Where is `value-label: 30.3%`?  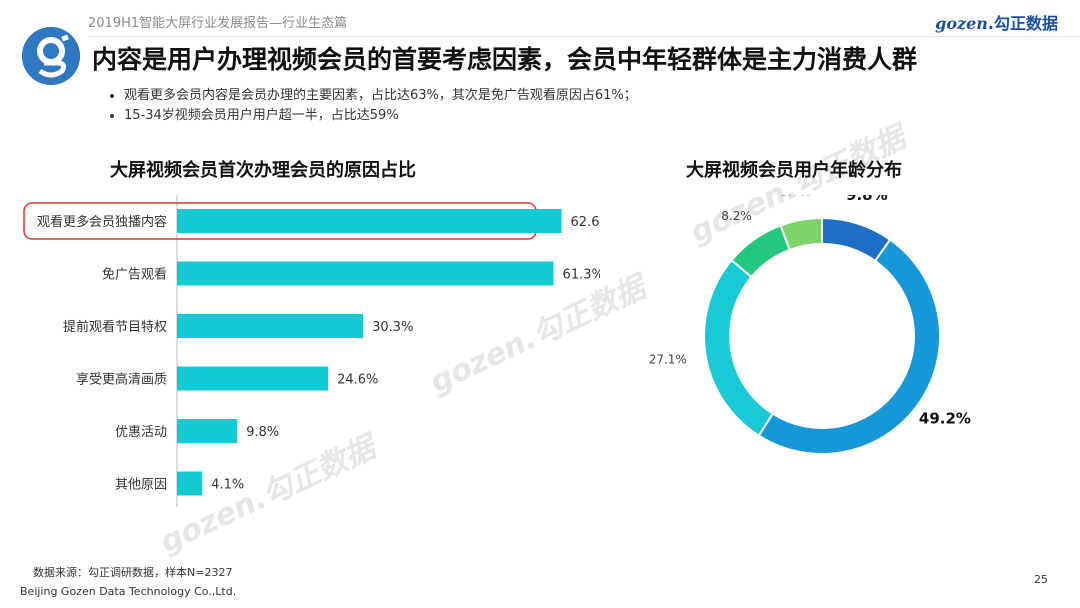 value-label: 30.3% is located at coordinates (392, 327).